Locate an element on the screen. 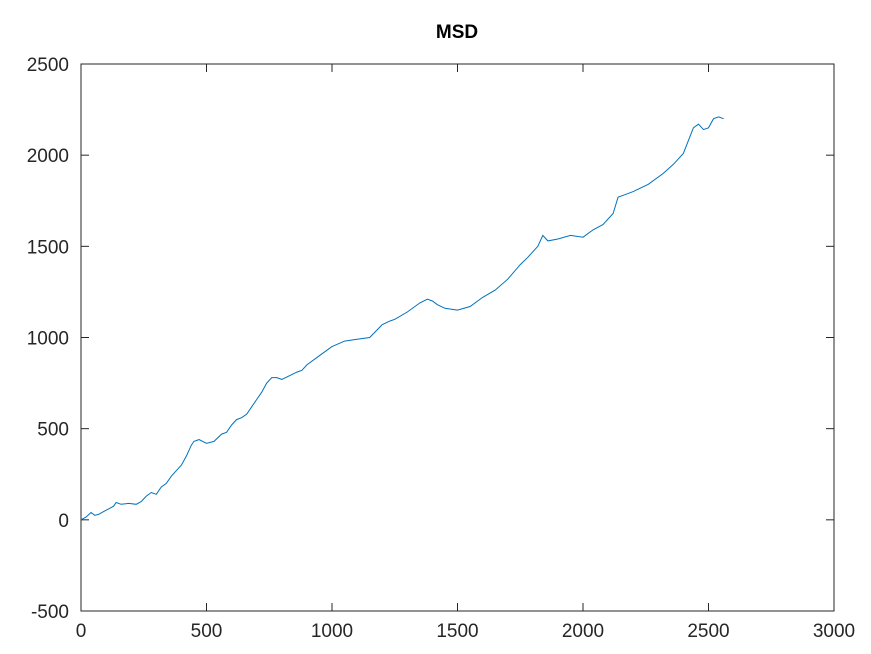 The image size is (871, 654). x-tick-labels: 0 500 1000 1500 2000 2500 3000 is located at coordinates (465, 631).